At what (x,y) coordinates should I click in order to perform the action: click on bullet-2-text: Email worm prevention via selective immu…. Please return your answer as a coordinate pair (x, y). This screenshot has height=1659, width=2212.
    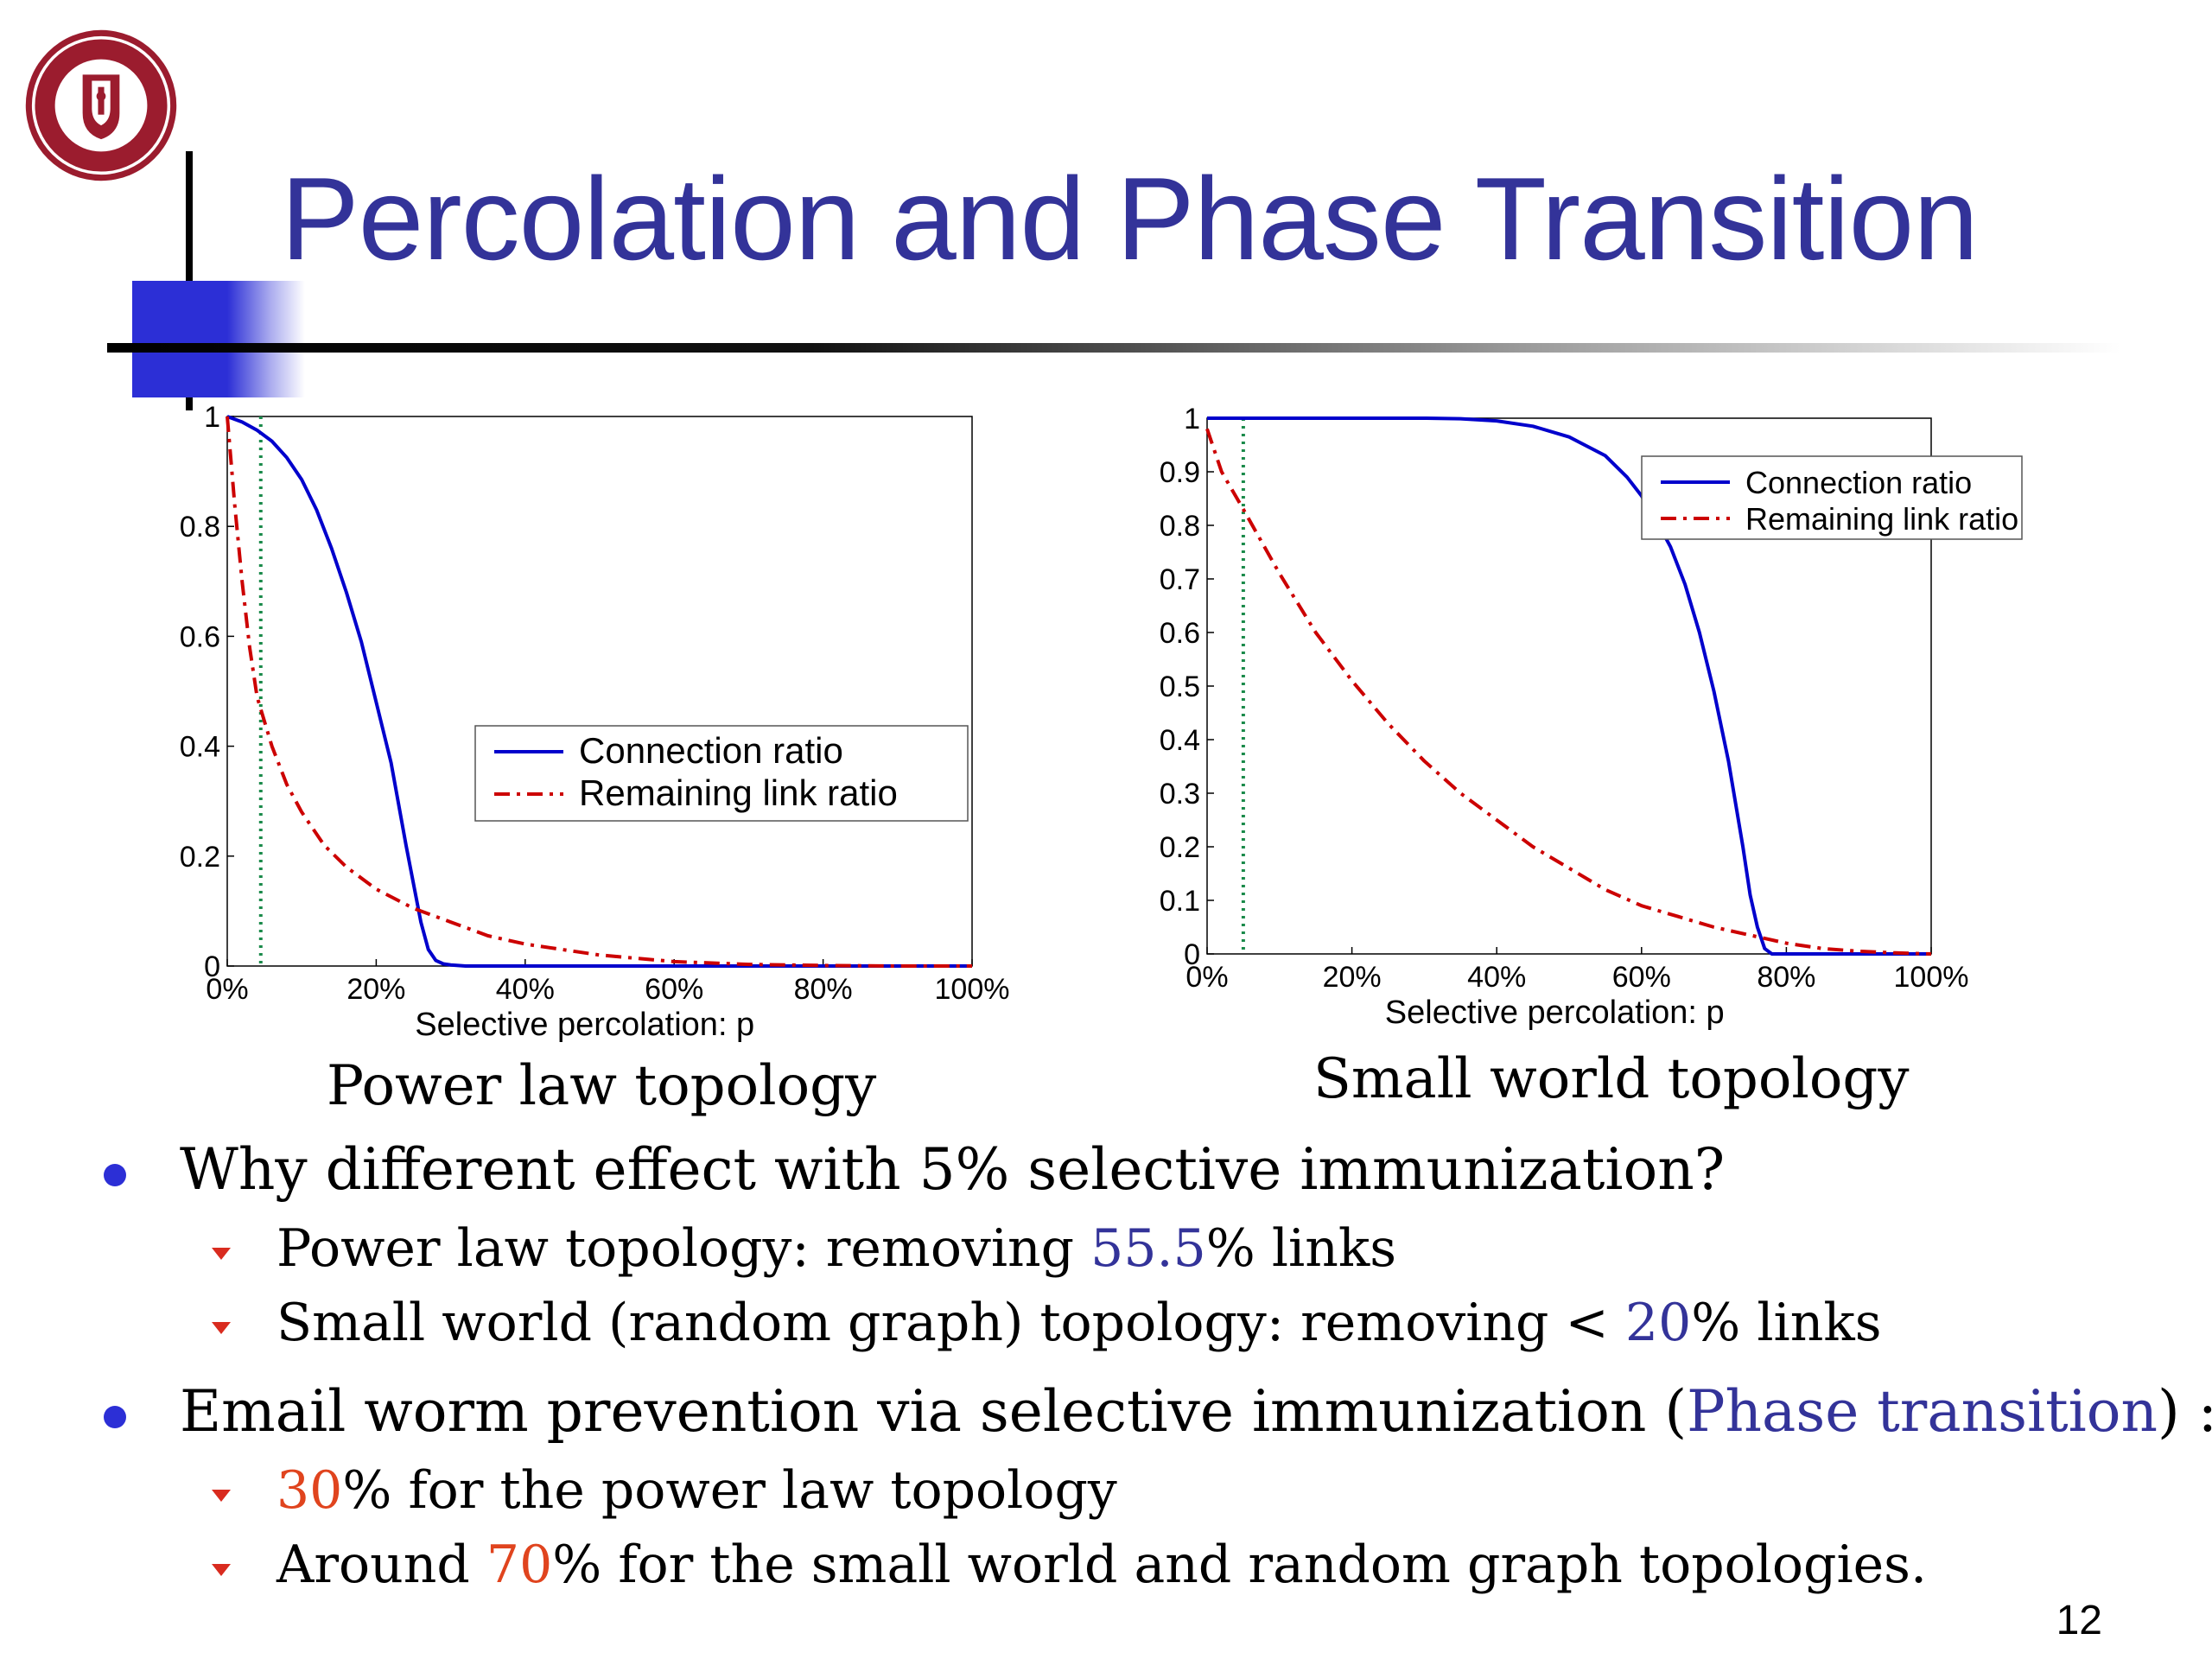
    Looking at the image, I should click on (1196, 1411).